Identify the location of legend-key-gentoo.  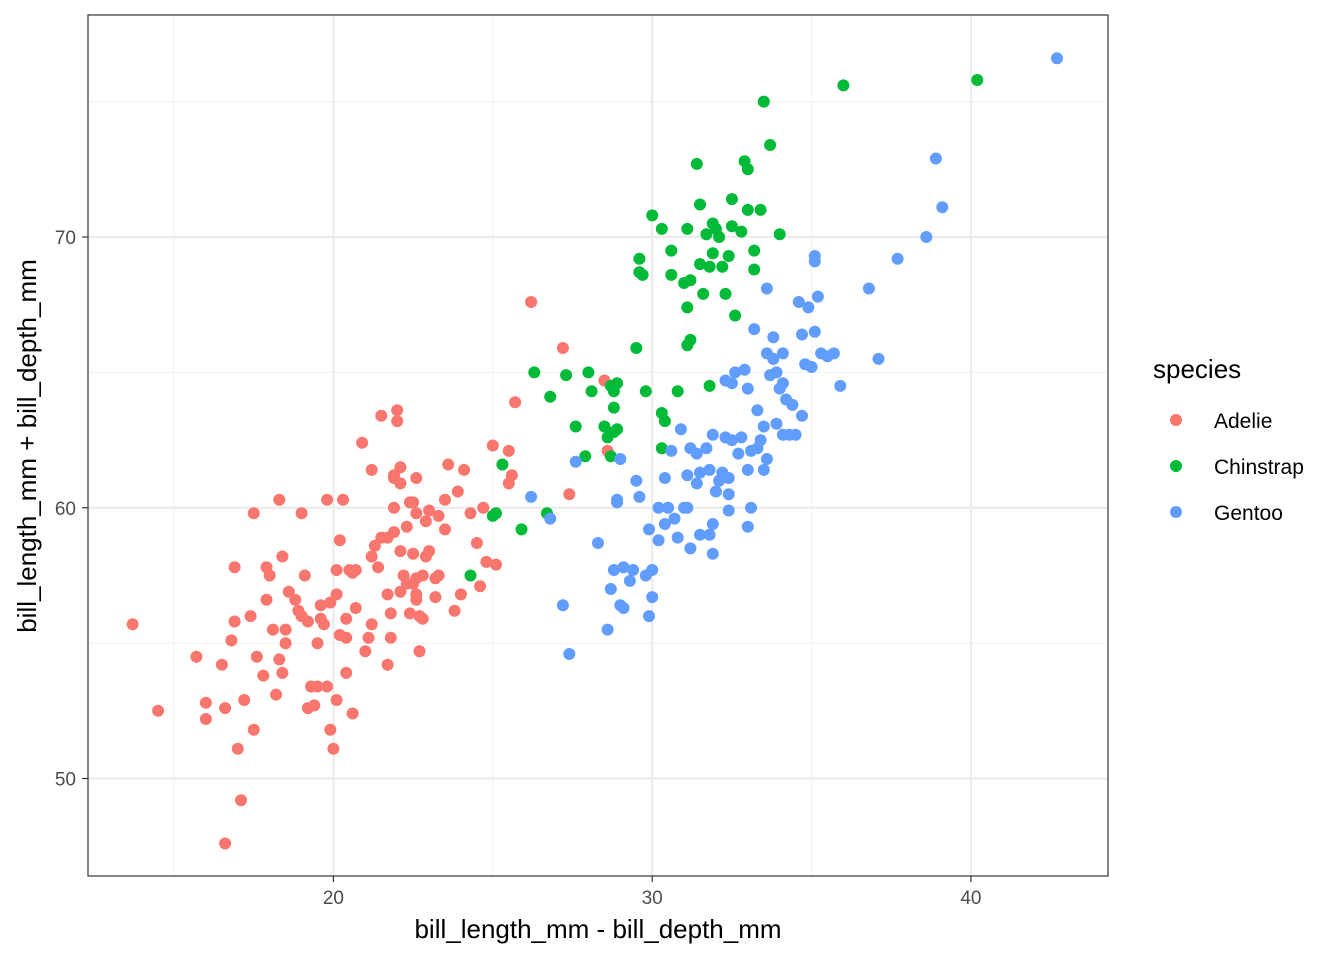
(1176, 512).